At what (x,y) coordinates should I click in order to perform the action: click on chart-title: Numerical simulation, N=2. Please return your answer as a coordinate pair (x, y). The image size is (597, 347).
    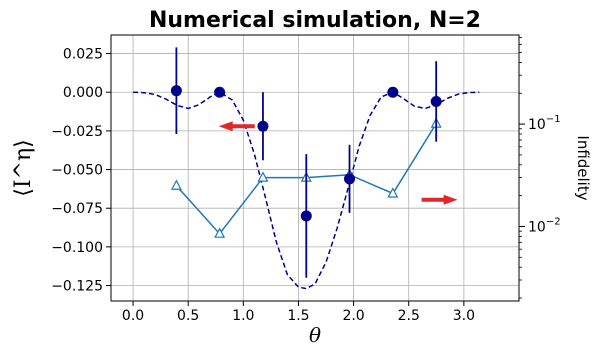
    Looking at the image, I should click on (315, 20).